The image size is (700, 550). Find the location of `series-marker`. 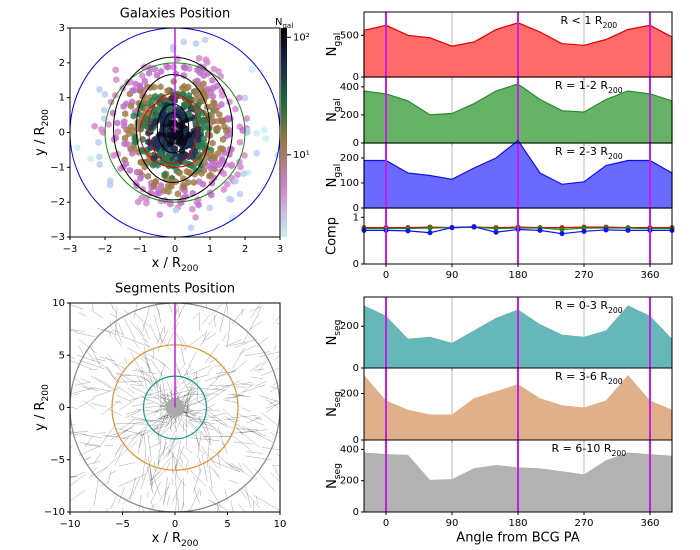

series-marker is located at coordinates (430, 233).